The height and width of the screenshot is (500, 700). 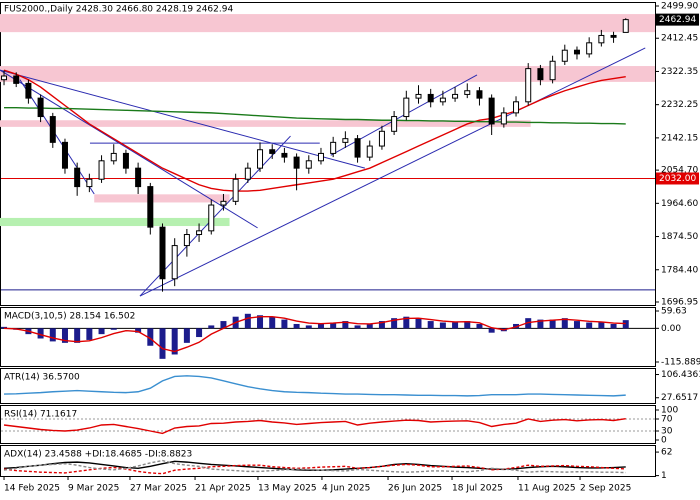 I want to click on moving-average, so click(x=315, y=116).